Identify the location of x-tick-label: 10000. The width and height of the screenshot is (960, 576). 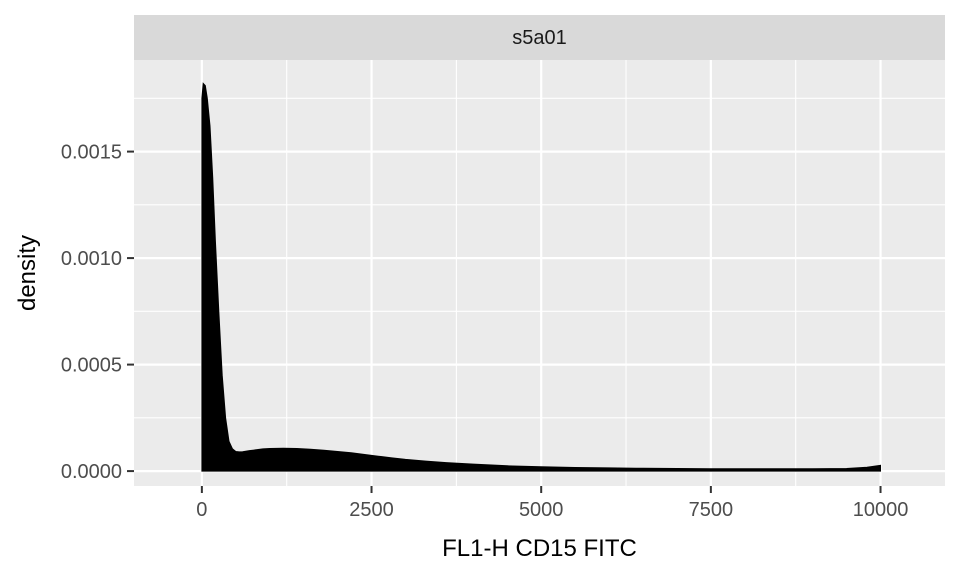
(881, 510).